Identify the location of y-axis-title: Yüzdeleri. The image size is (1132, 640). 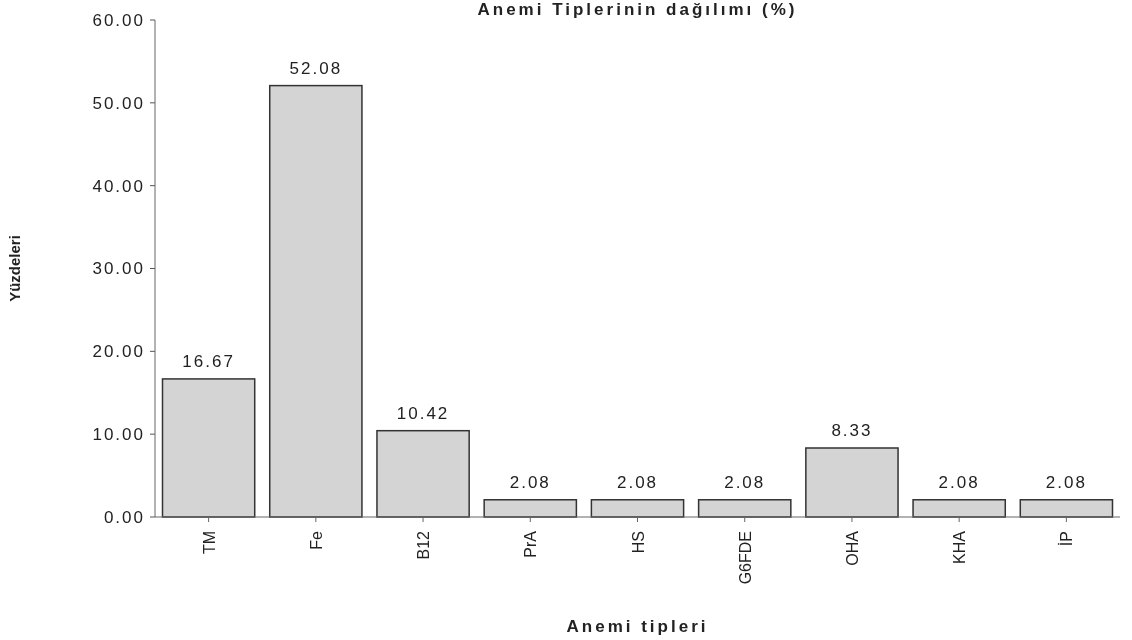
(14, 268).